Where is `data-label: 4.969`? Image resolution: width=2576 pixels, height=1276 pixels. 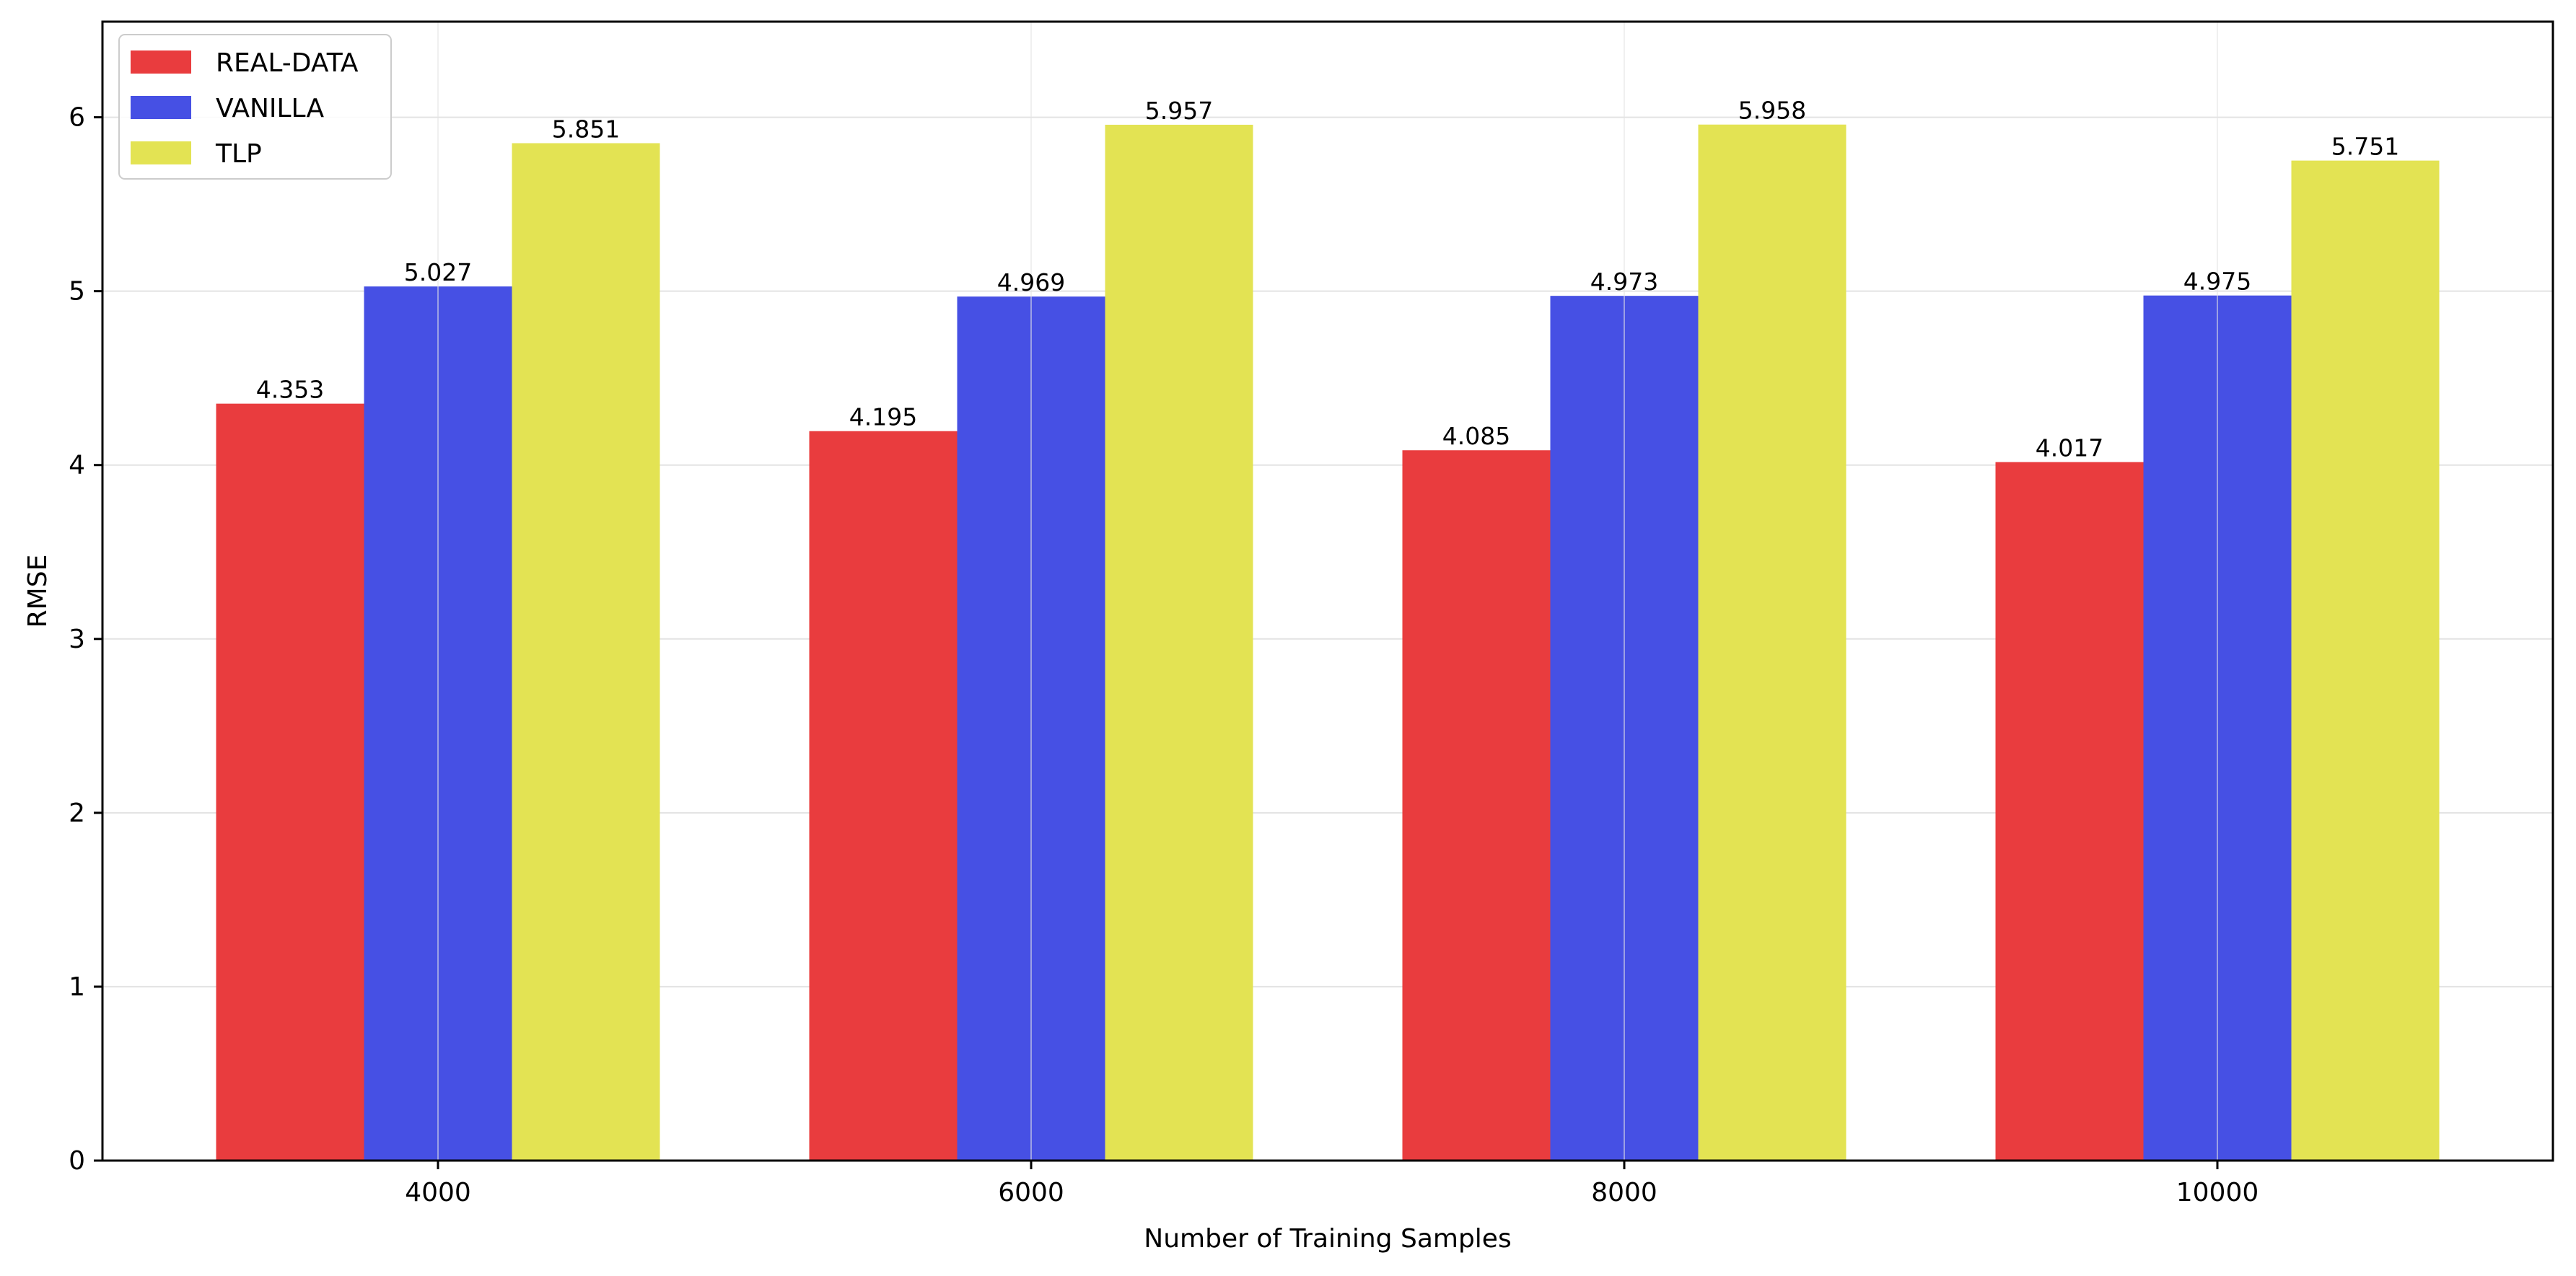 data-label: 4.969 is located at coordinates (1031, 282).